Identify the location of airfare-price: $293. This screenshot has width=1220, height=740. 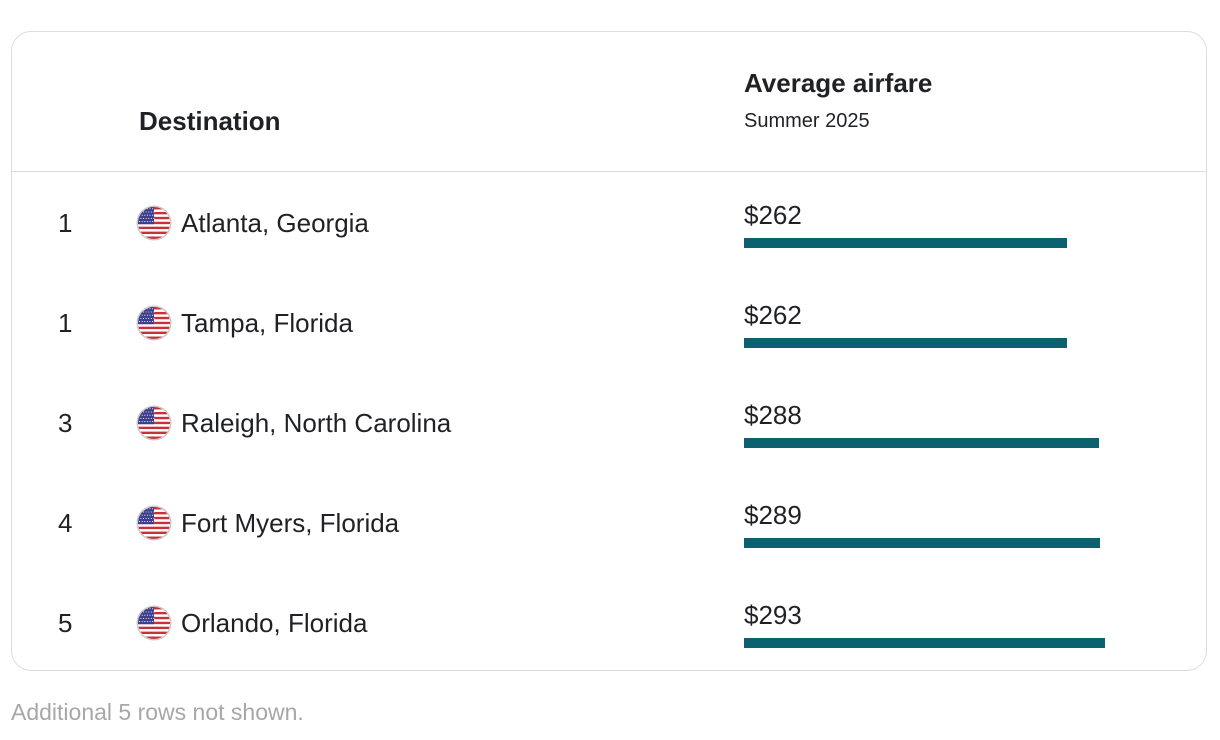
(773, 615).